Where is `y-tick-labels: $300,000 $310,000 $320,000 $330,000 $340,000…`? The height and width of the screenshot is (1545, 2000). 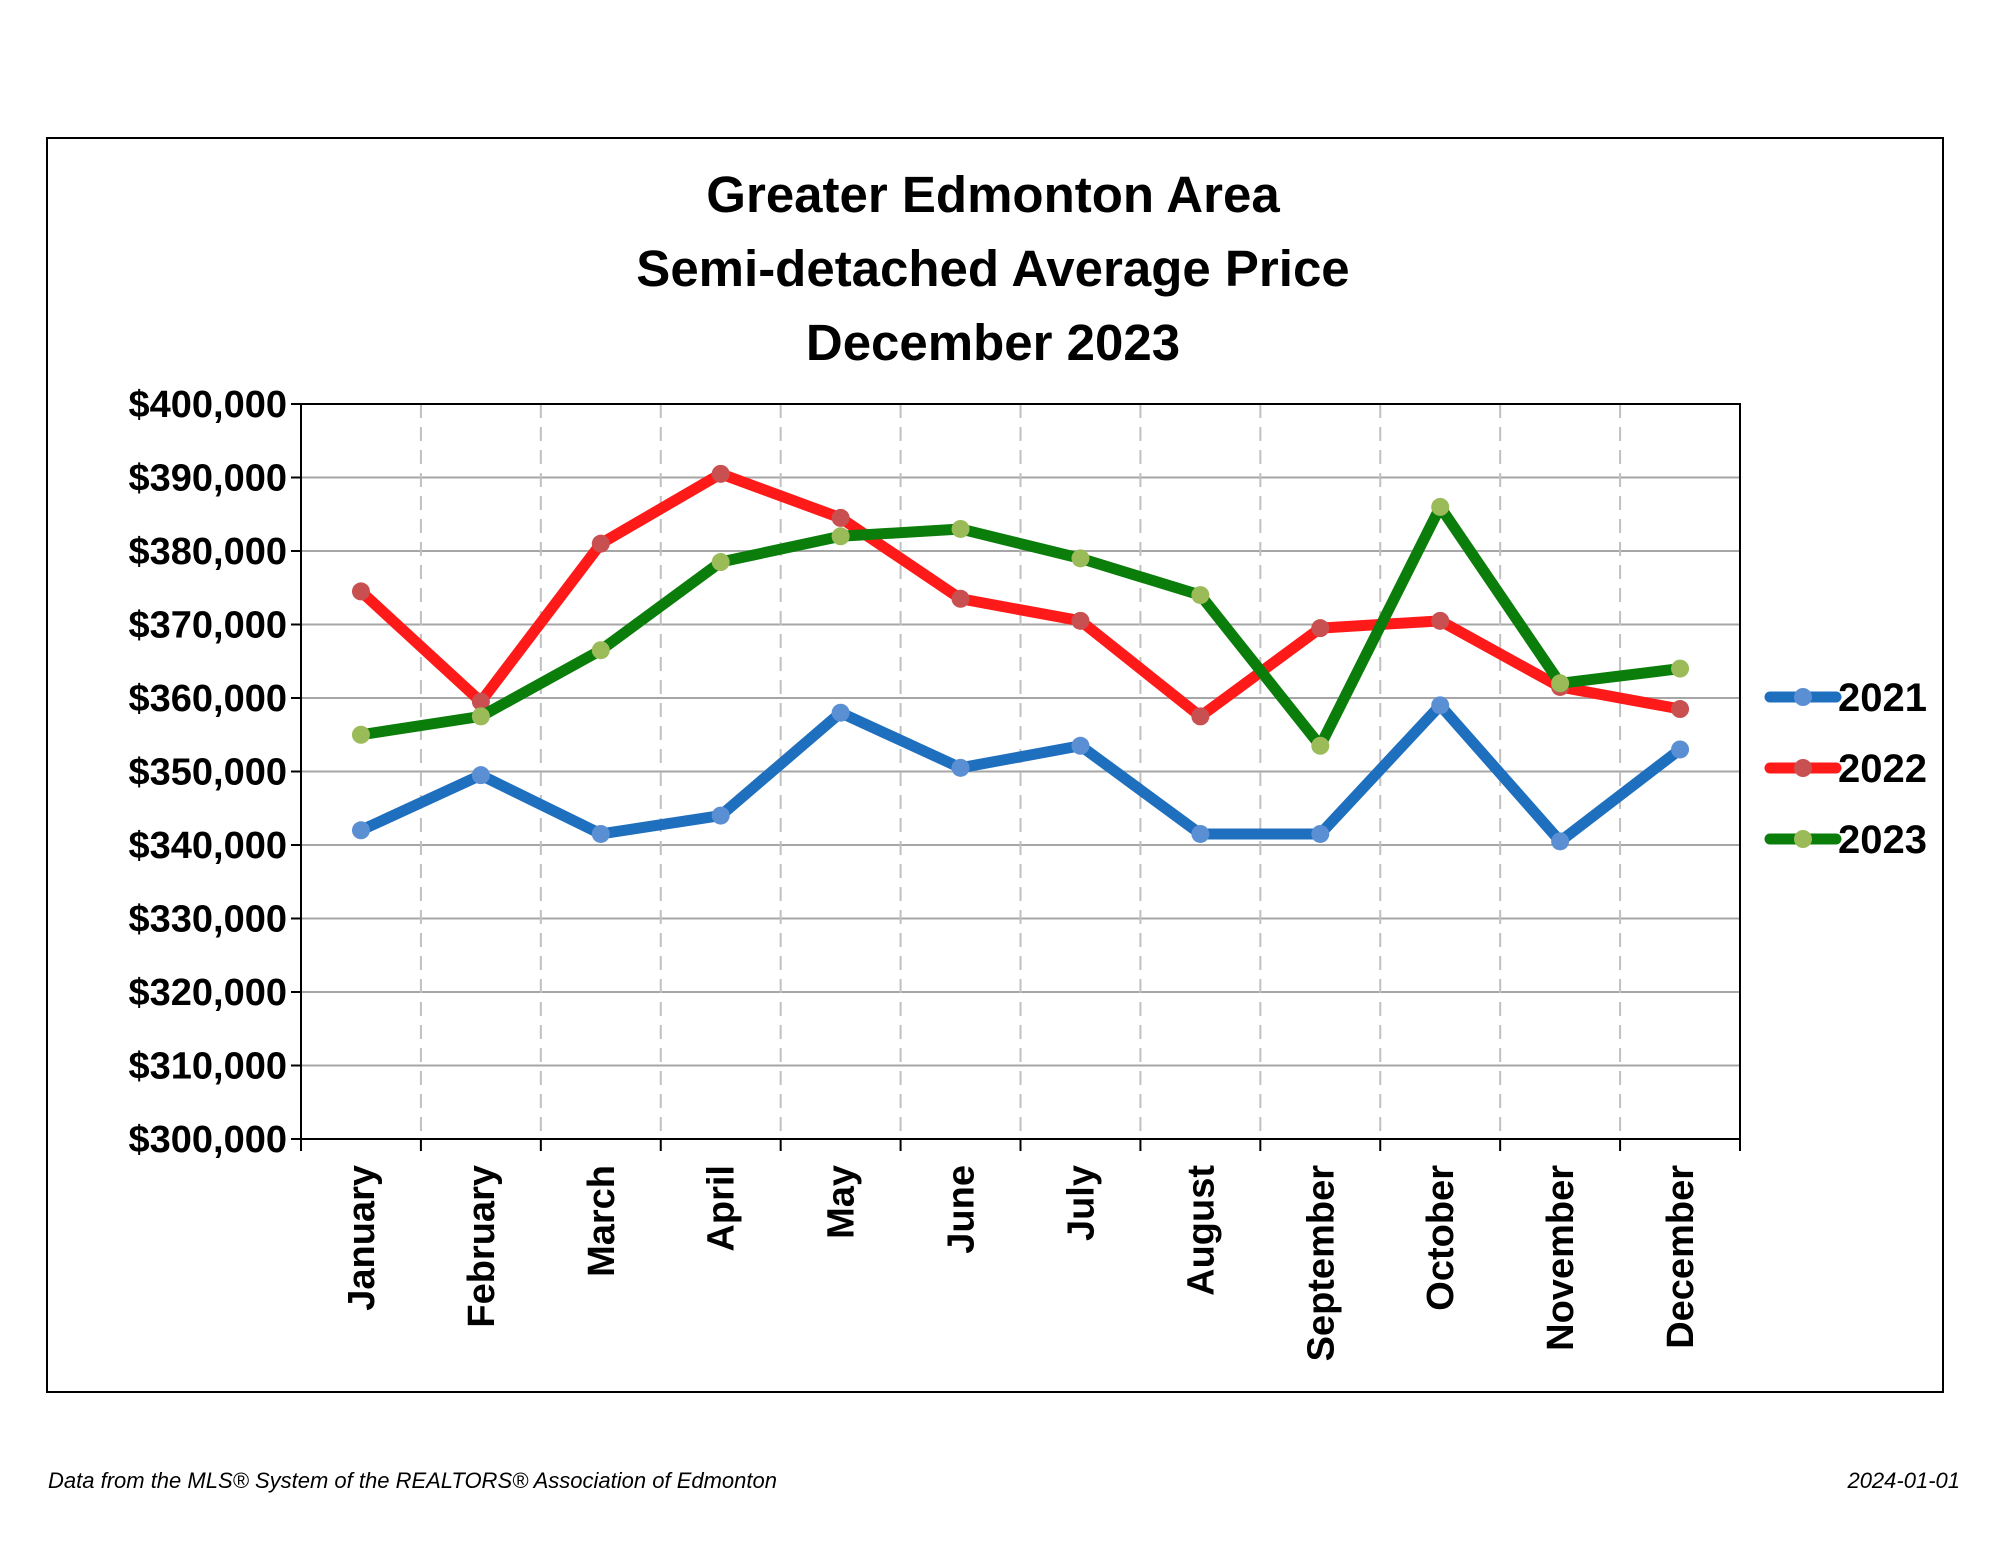
y-tick-labels: $300,000 $310,000 $320,000 $330,000 $340,000… is located at coordinates (208, 772).